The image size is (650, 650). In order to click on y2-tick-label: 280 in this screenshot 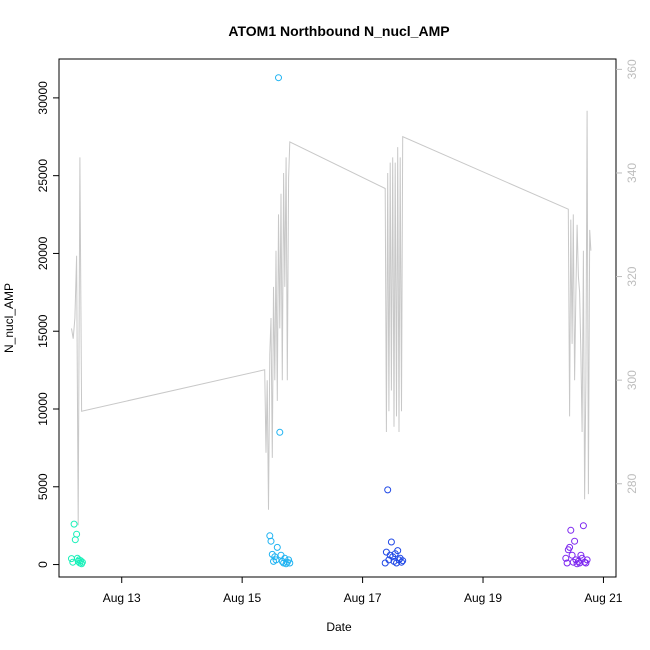, I will do `click(632, 483)`.